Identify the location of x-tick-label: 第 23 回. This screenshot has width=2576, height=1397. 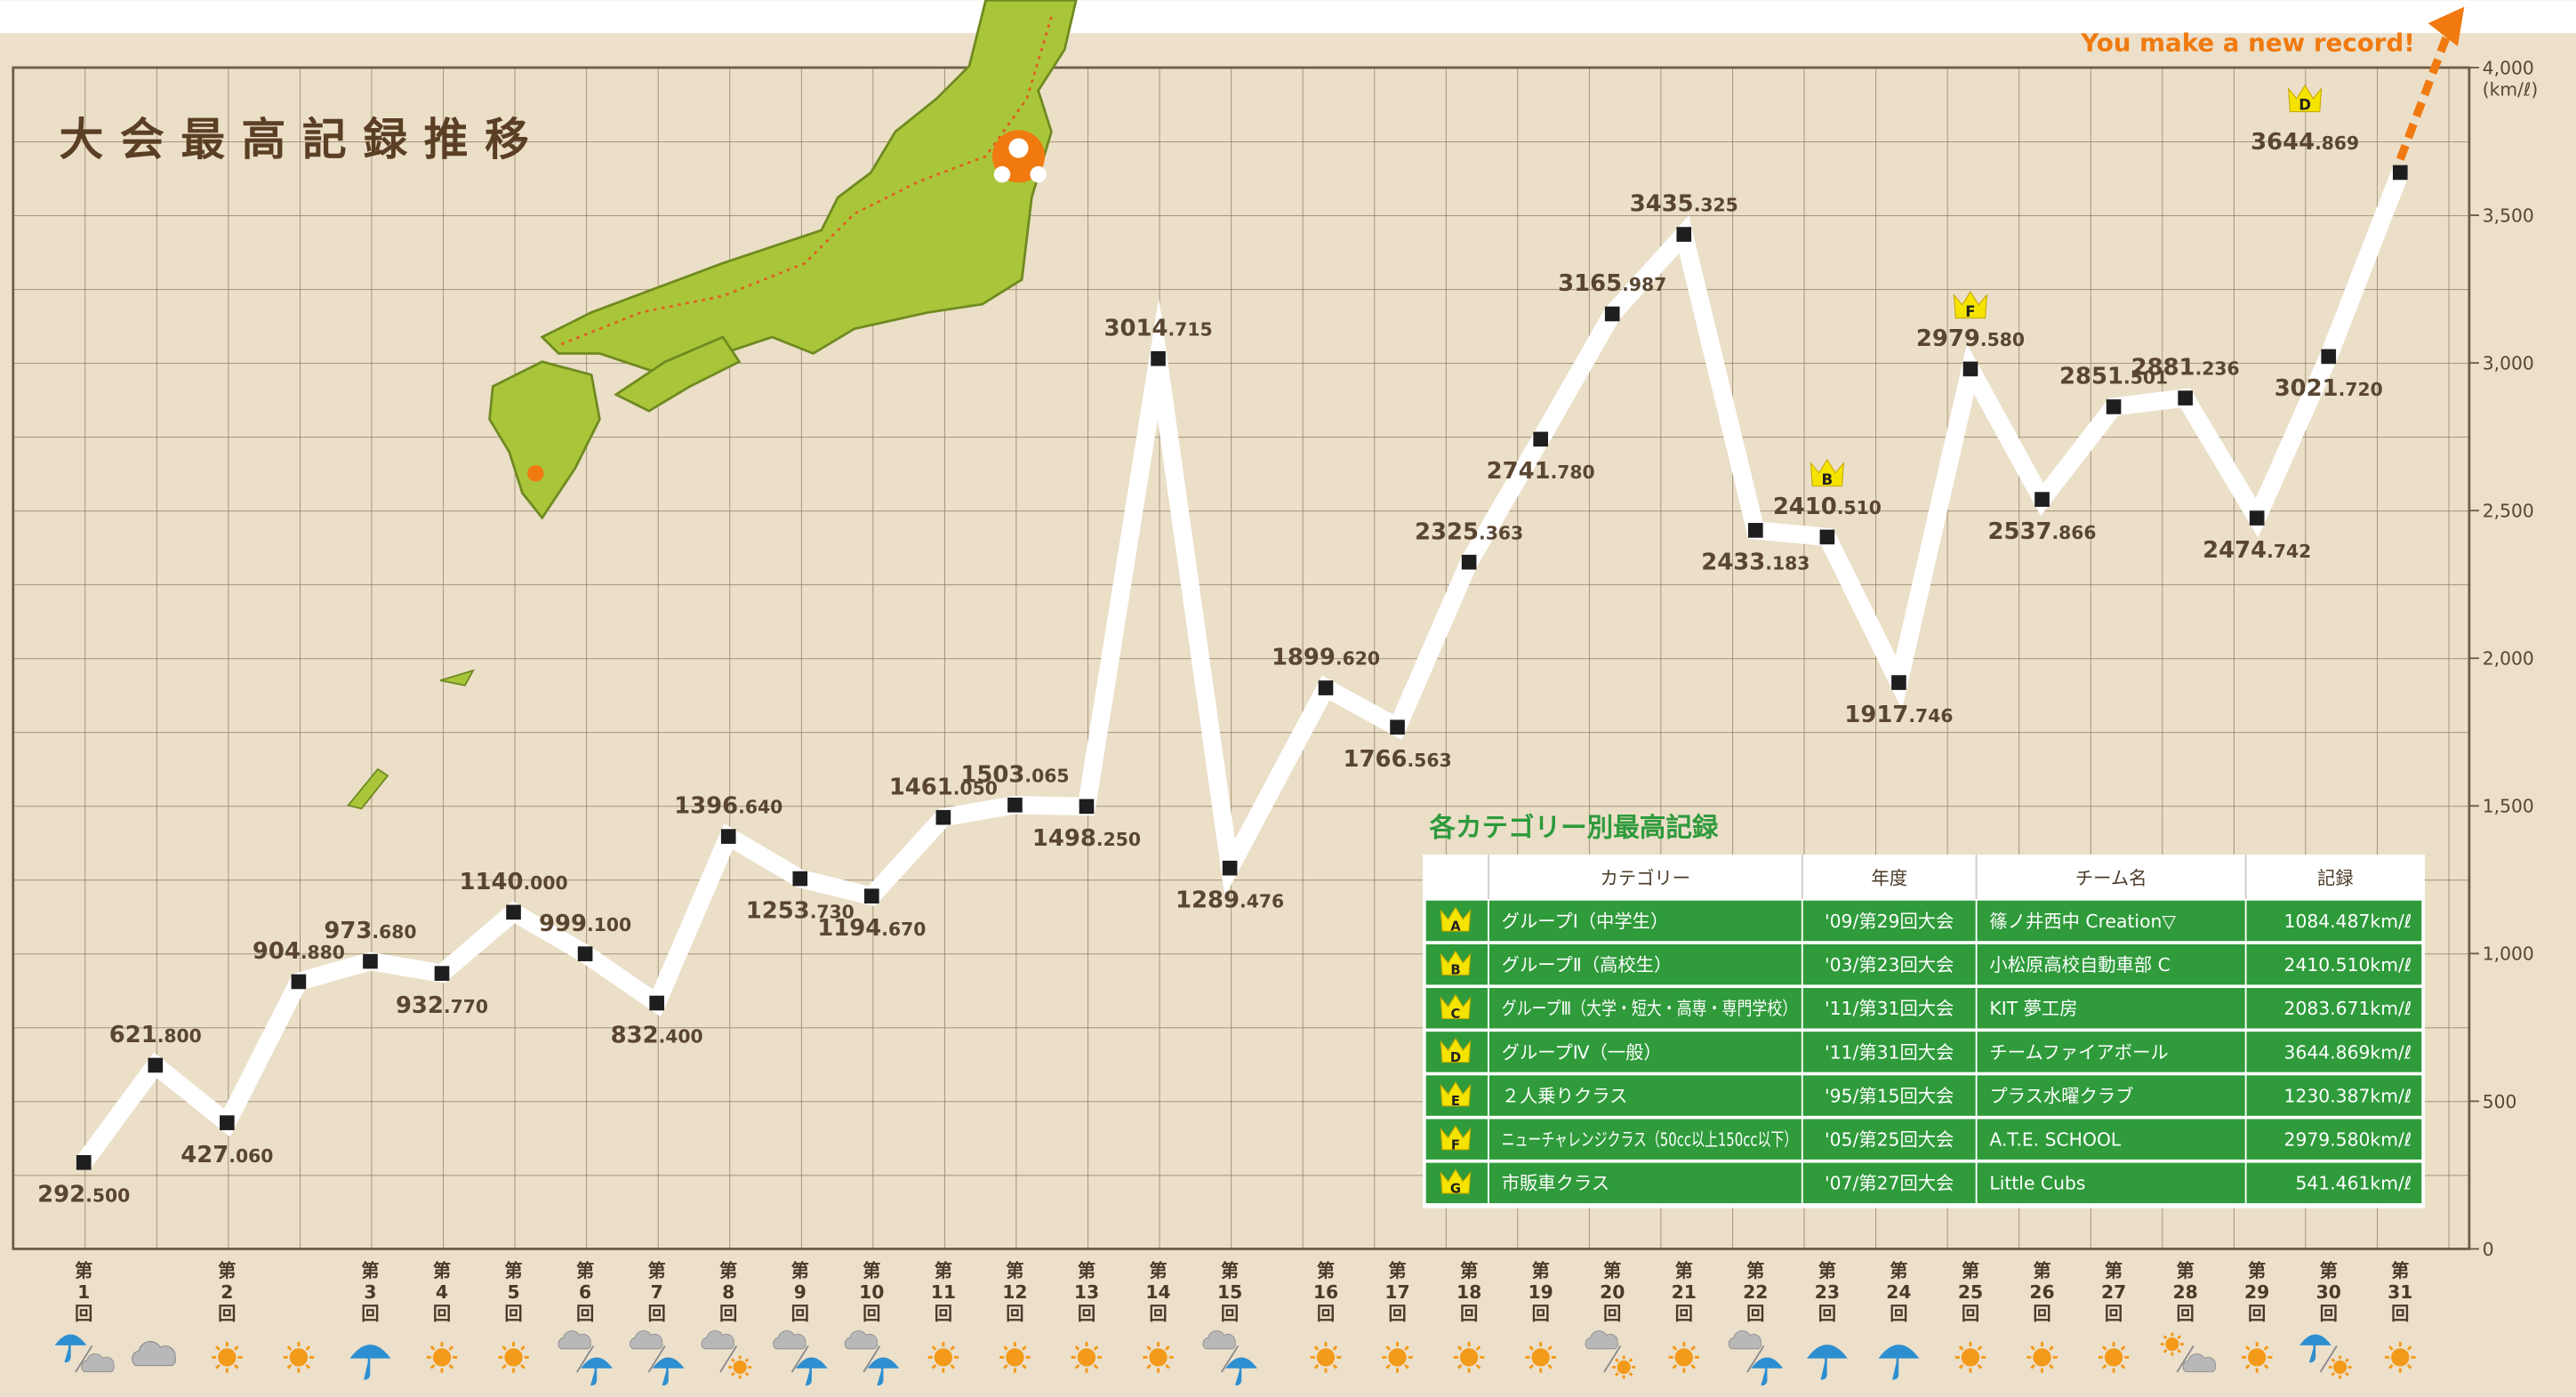
(1827, 1292).